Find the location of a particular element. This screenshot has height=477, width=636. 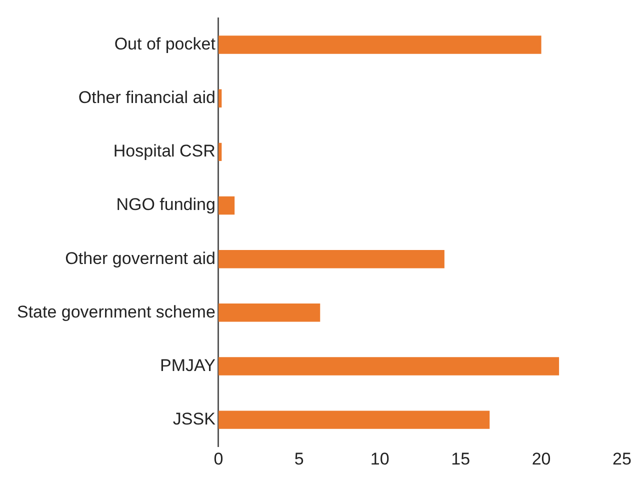

y-tick-label: State government scheme is located at coordinates (116, 312).